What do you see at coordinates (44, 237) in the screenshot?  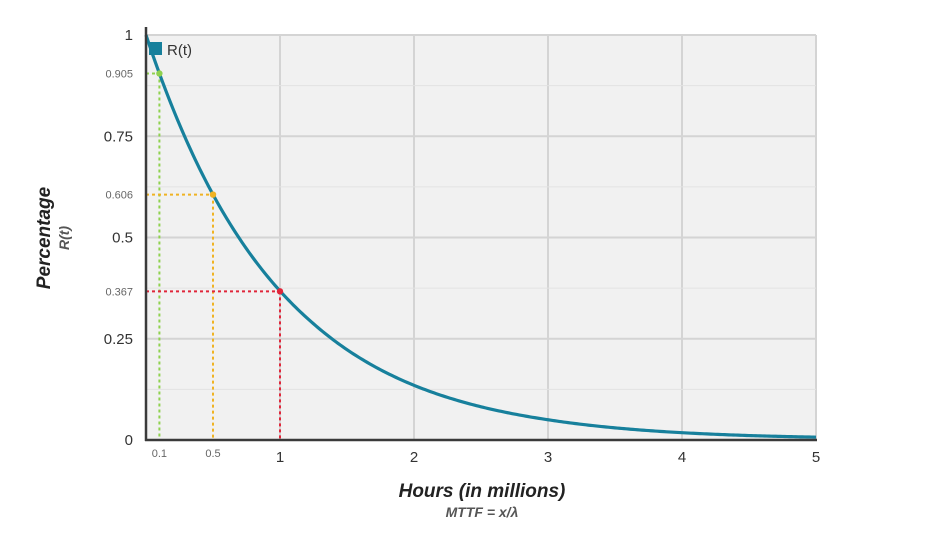 I see `y-axis-title: Percentage` at bounding box center [44, 237].